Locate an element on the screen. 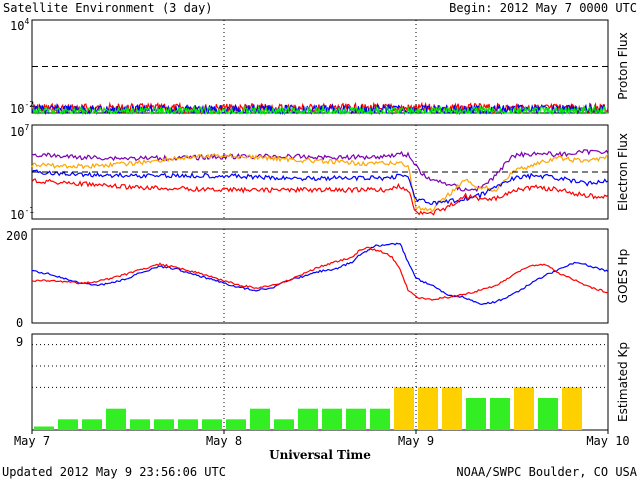 This screenshot has width=640, height=480. hp-ytick-bottom: 0 is located at coordinates (19, 323).